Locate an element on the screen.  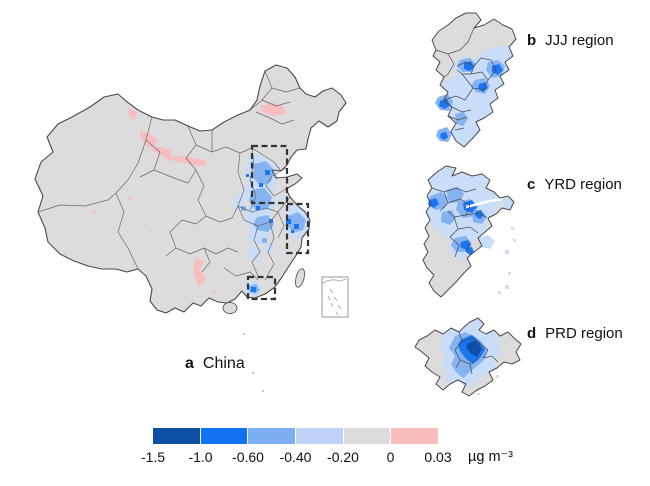
panel-a-label: a China is located at coordinates (215, 364).